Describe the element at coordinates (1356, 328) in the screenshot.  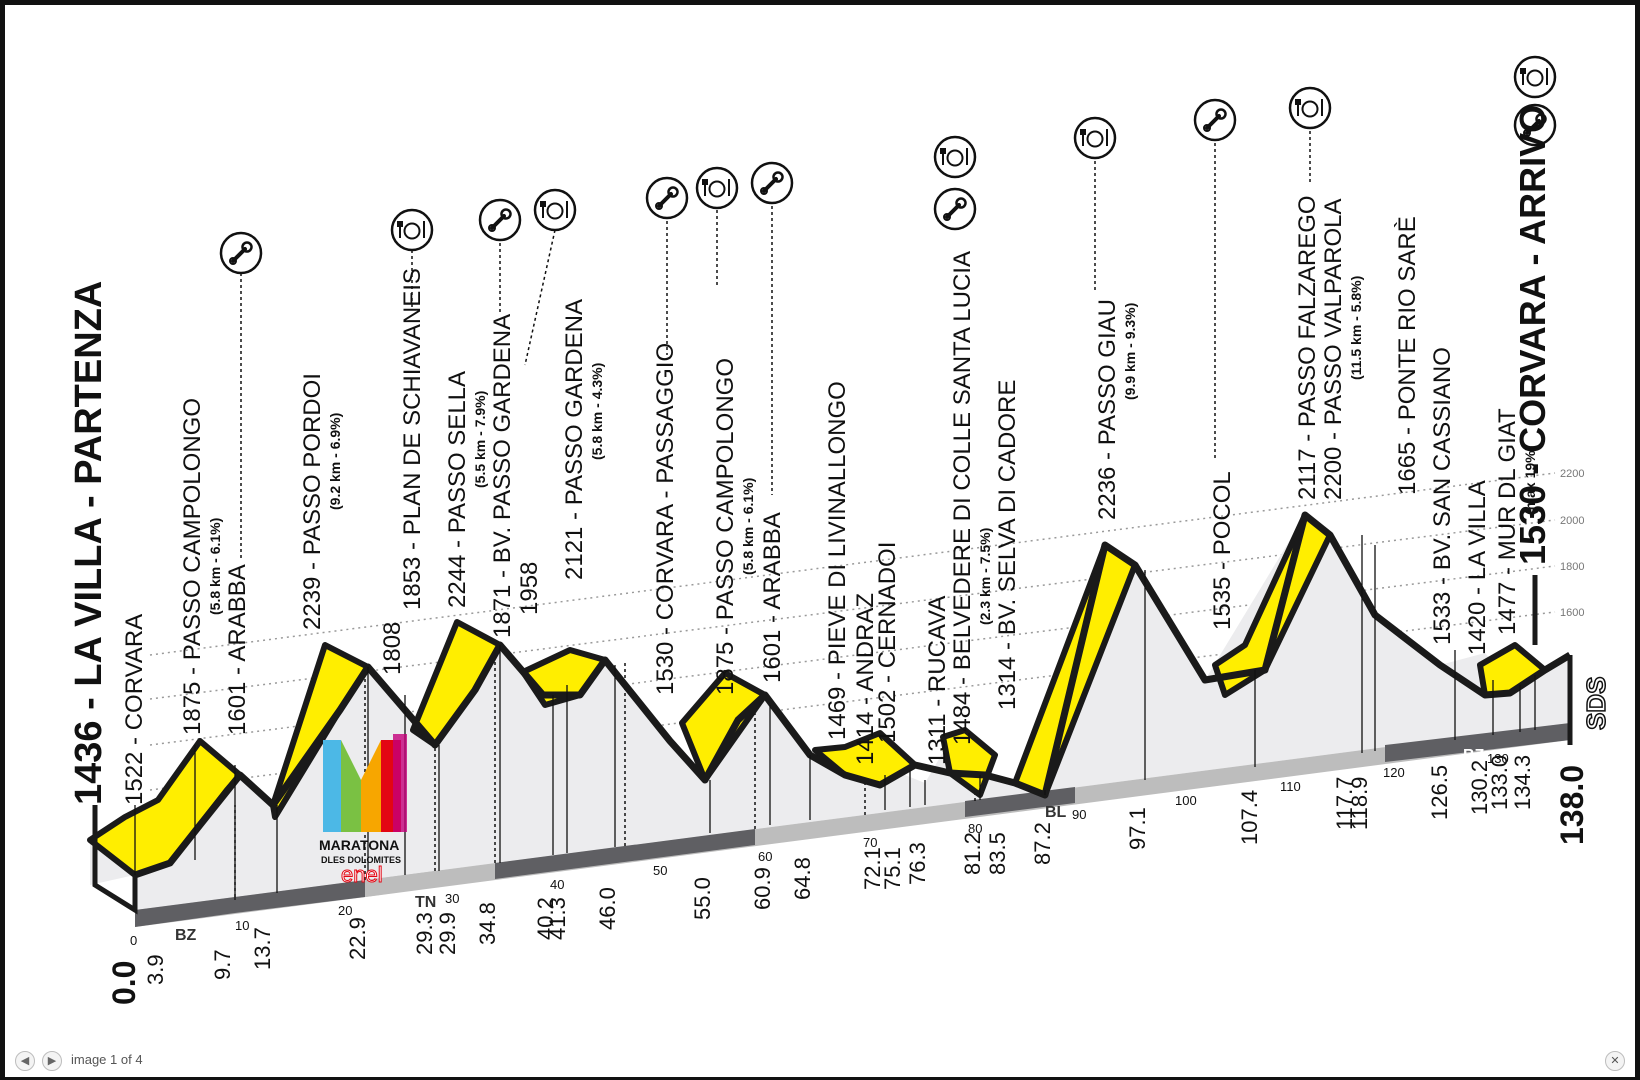
I see `waypoint-climb-info: (11.5 km - 5.8%)` at that location.